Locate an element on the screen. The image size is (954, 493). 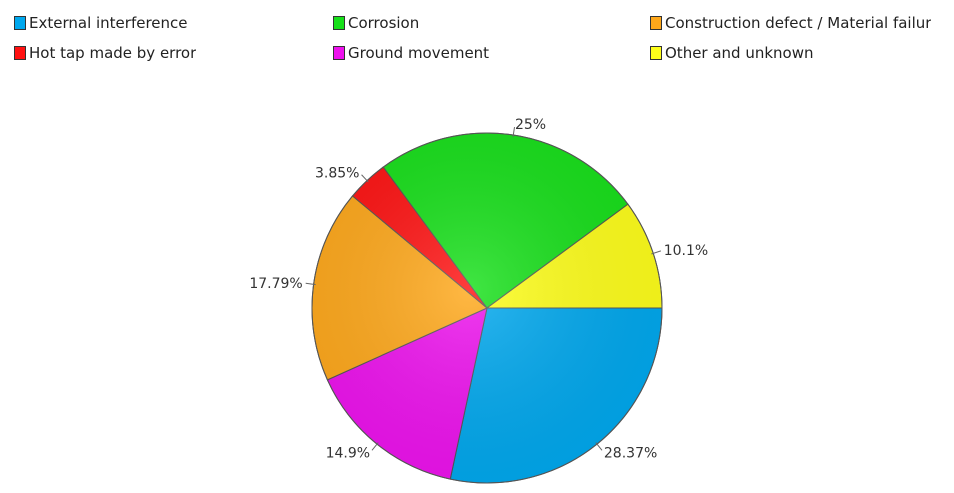
legend-label: Ground movement is located at coordinates (419, 53).